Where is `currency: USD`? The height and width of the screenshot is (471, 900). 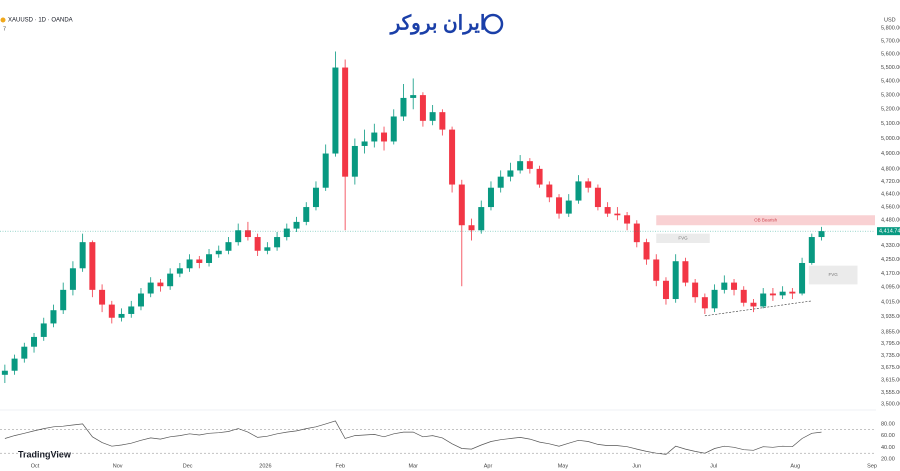 currency: USD is located at coordinates (890, 20).